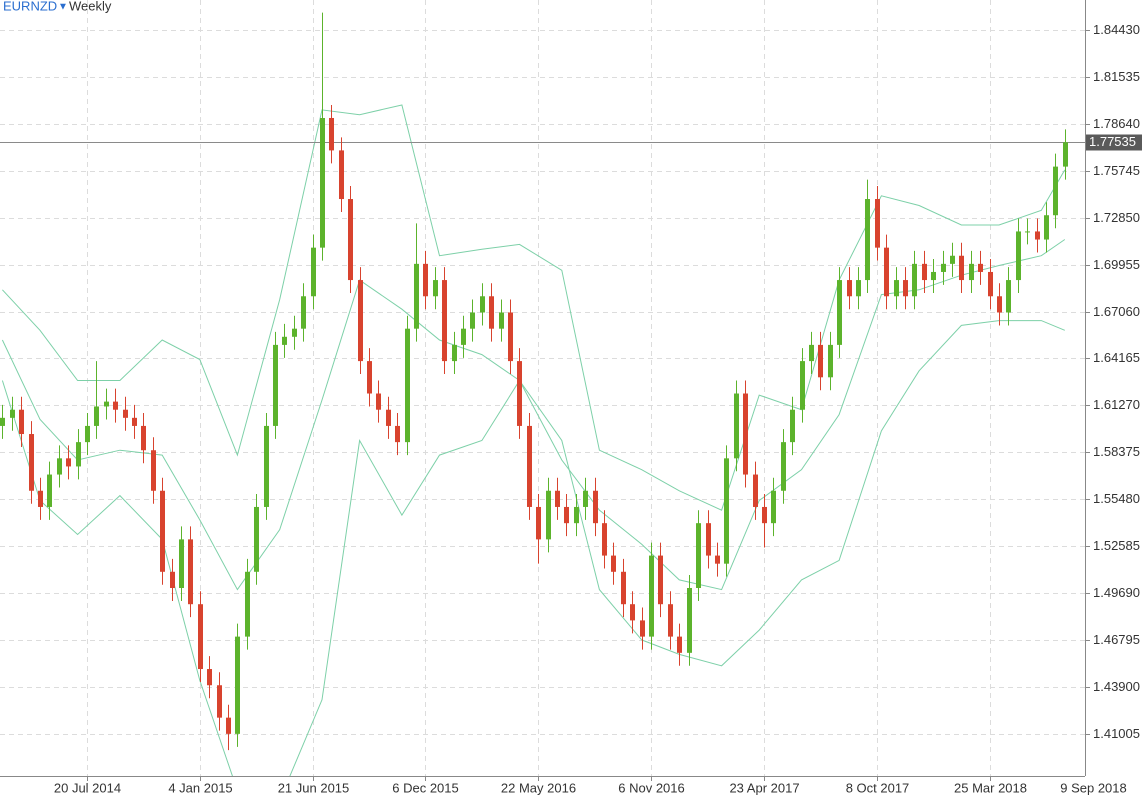 The image size is (1144, 800). Describe the element at coordinates (90, 6) in the screenshot. I see `timeframe: Weekly` at that location.